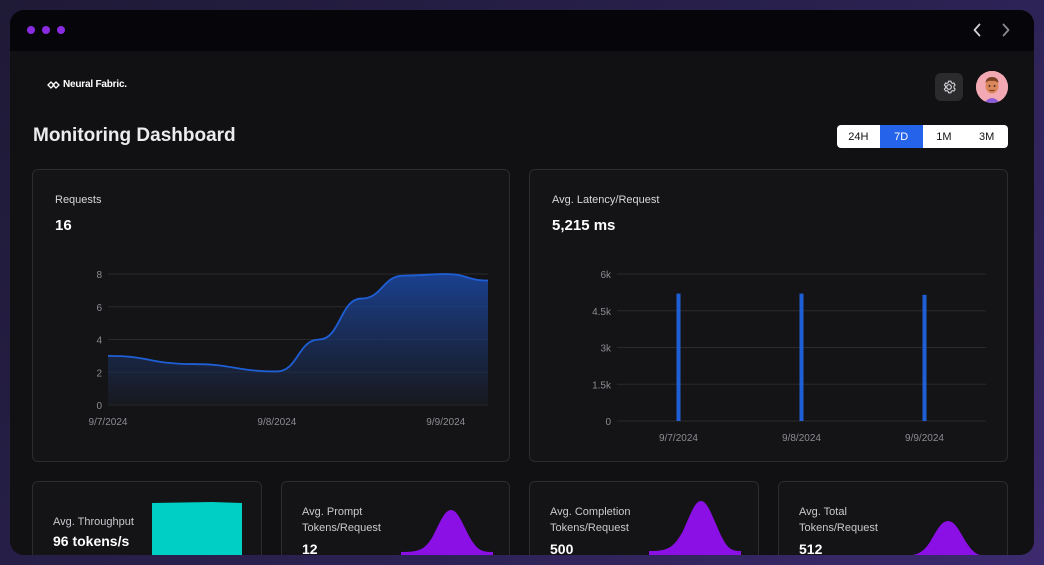  I want to click on latency-y-tick: 6k, so click(606, 275).